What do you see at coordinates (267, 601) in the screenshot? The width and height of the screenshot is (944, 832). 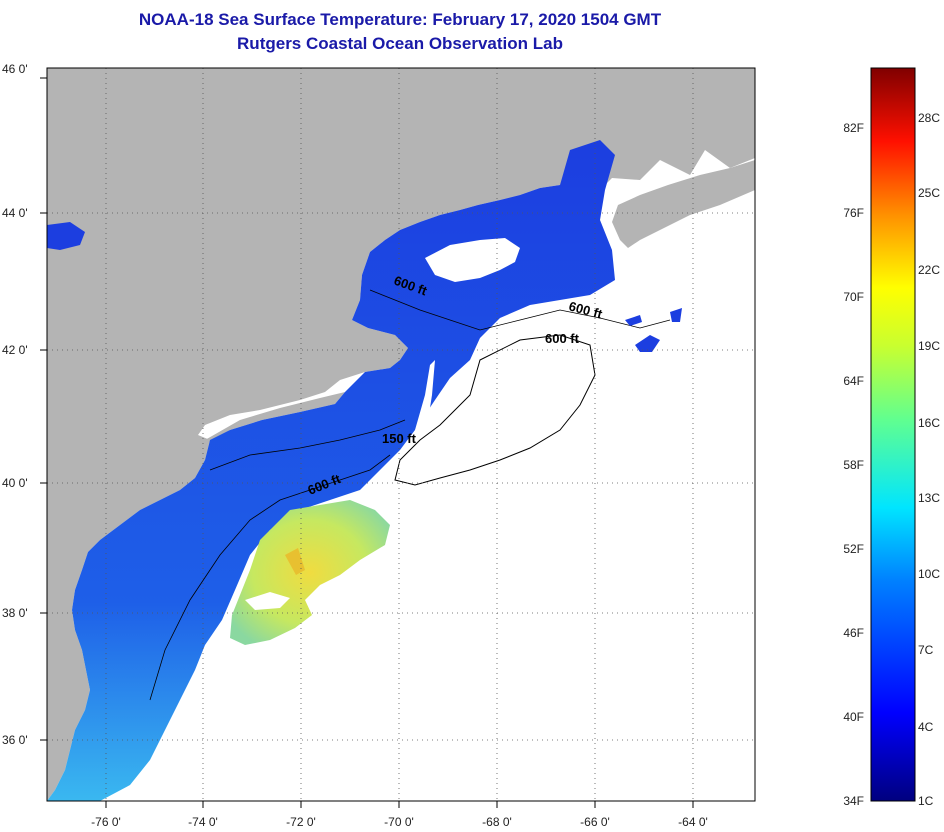 I see `cloud-patch-midatlantic` at bounding box center [267, 601].